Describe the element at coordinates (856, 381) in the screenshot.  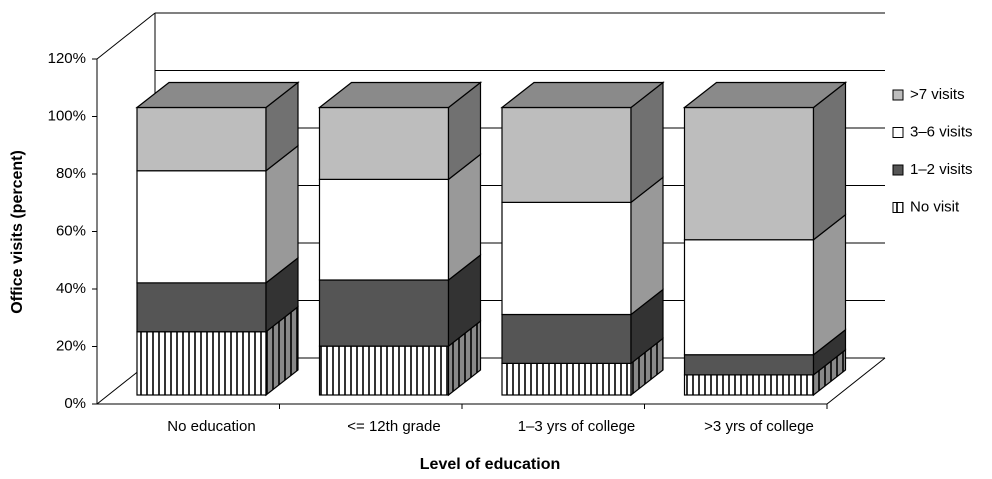
I see `floor-right` at that location.